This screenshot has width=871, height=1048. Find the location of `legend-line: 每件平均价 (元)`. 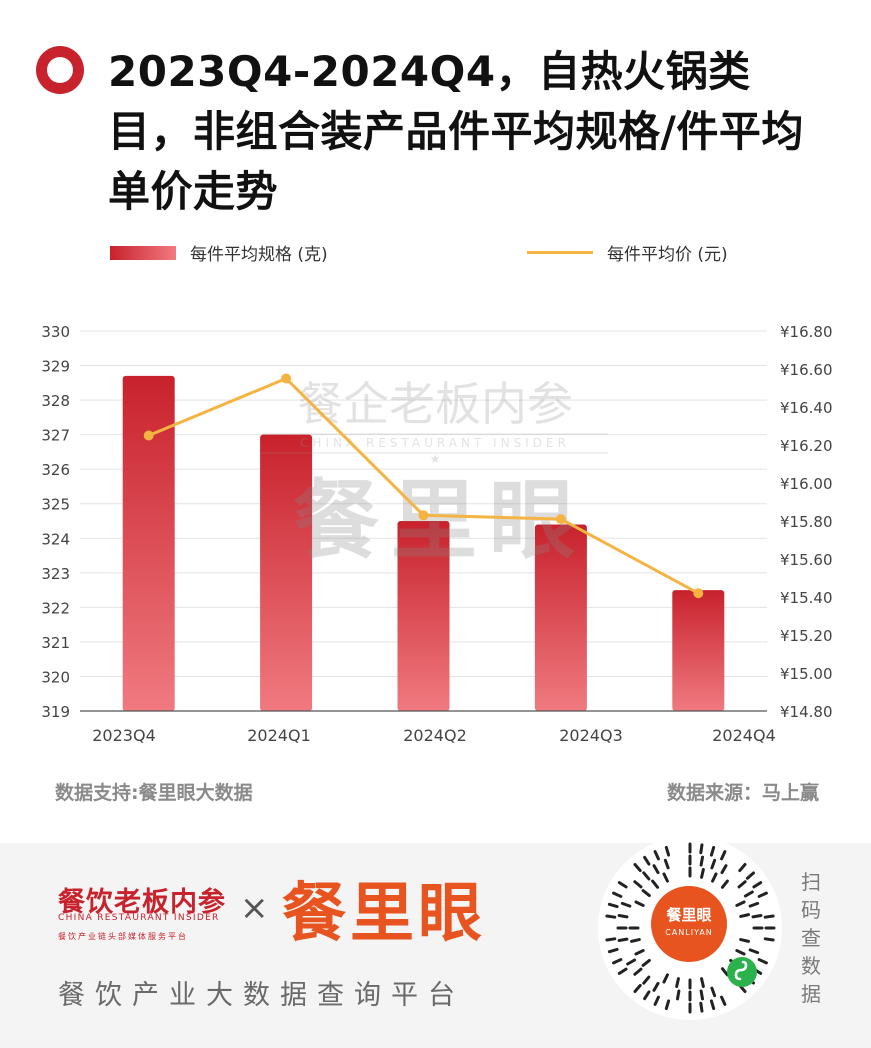

legend-line: 每件平均价 (元) is located at coordinates (627, 252).